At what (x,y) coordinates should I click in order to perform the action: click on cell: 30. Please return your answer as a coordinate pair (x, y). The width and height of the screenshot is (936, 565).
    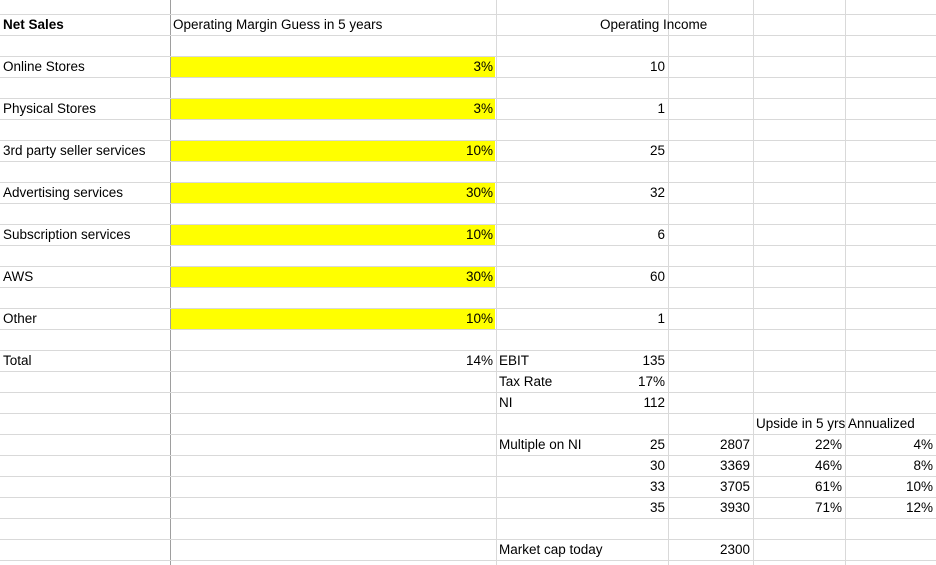
    Looking at the image, I should click on (657, 465).